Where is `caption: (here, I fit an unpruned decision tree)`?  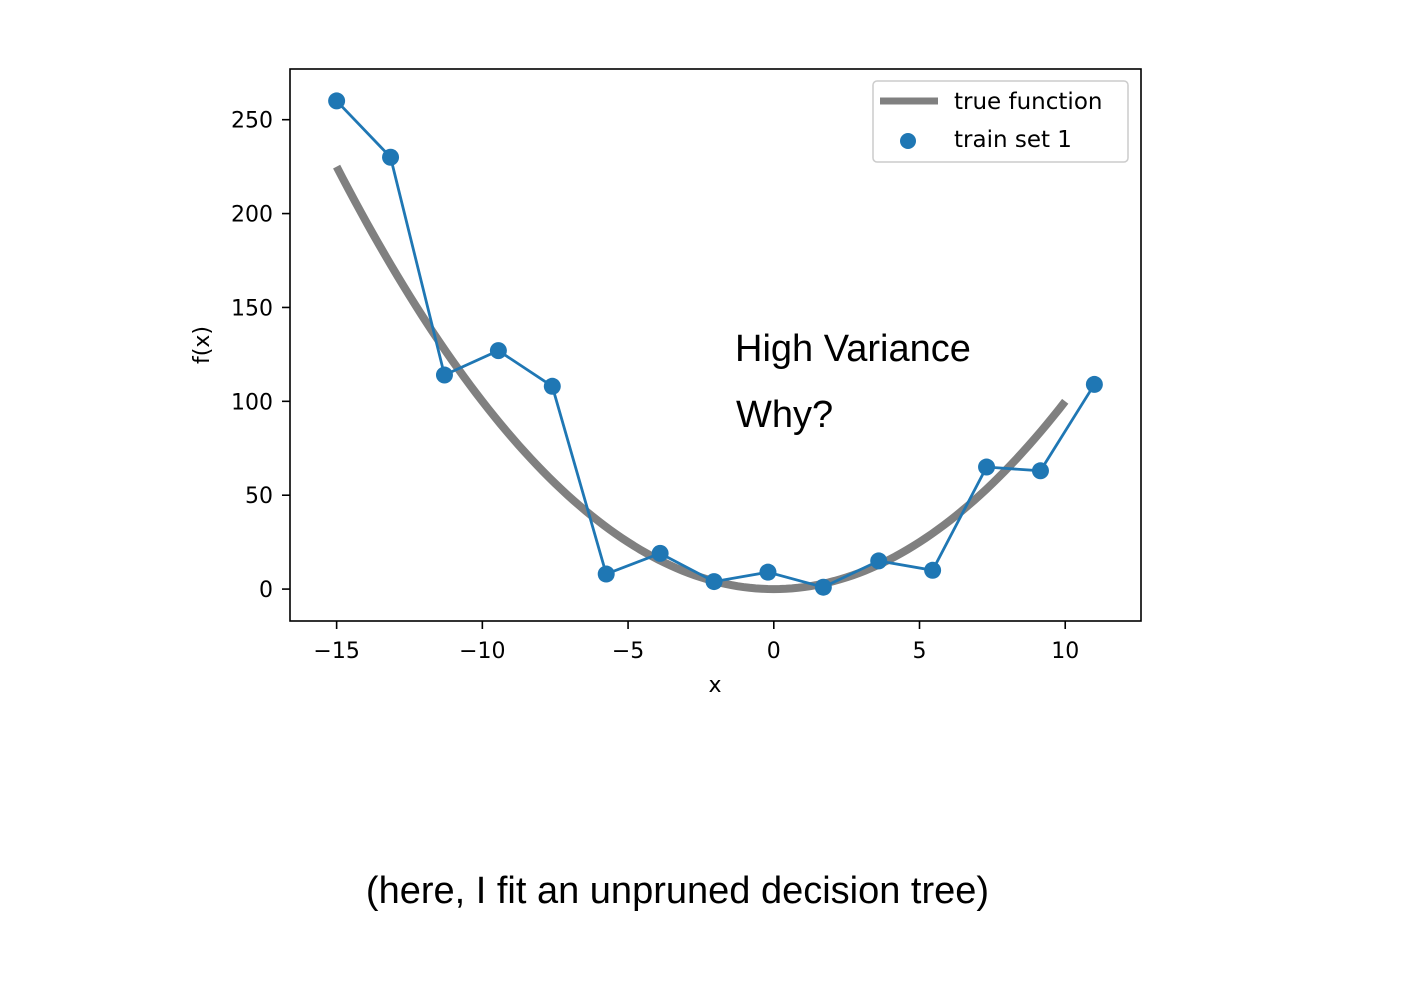
caption: (here, I fit an unpruned decision tree) is located at coordinates (677, 891).